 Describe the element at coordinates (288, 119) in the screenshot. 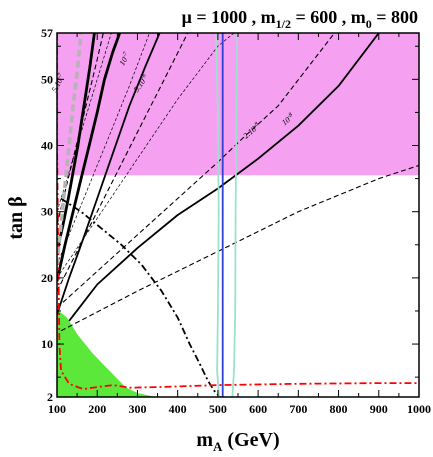

I see `contour-label-3: 10-8` at that location.